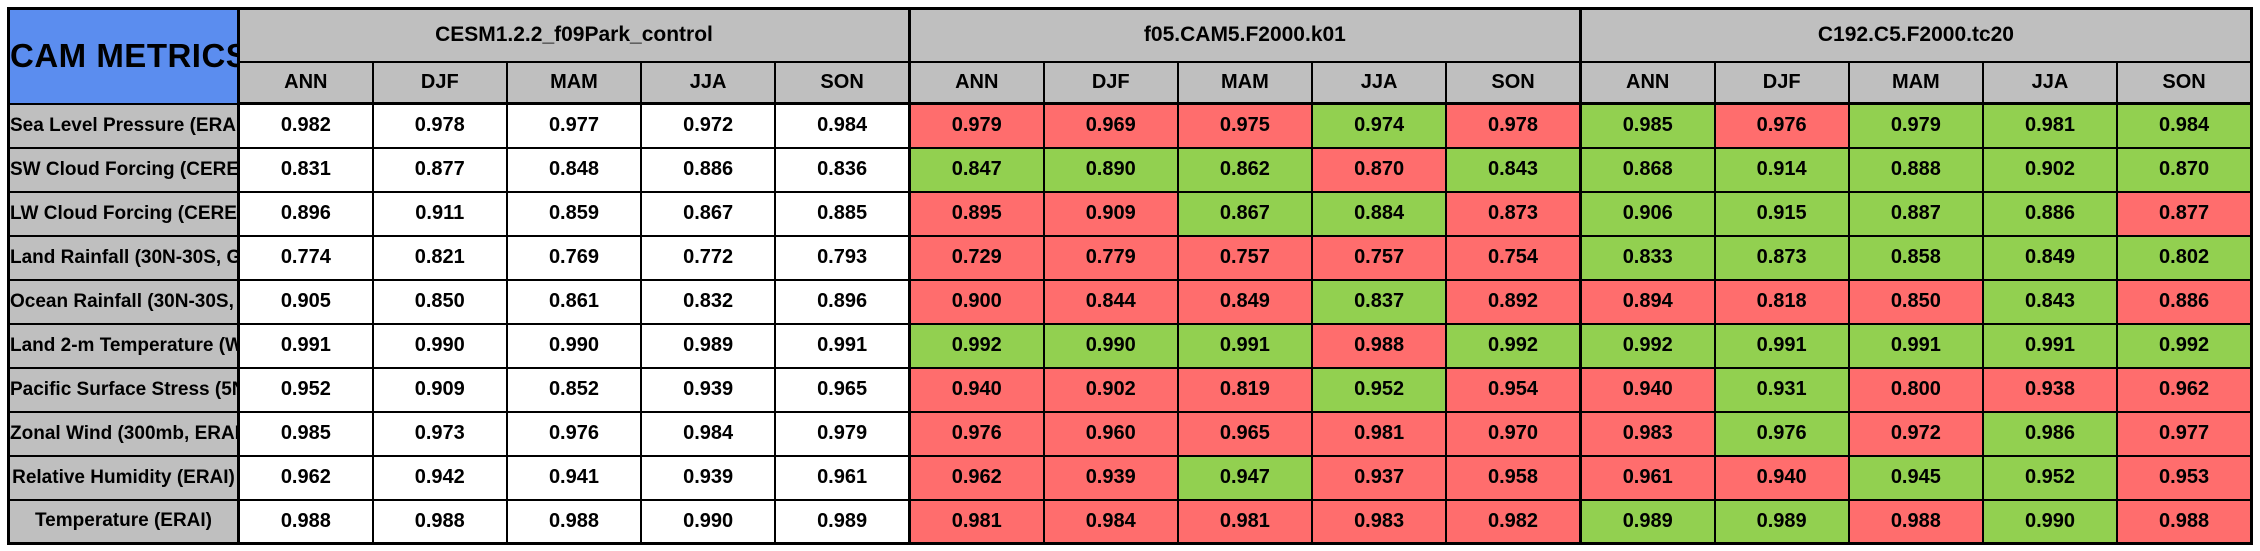  I want to click on metric-cell: 0.831, so click(305, 169).